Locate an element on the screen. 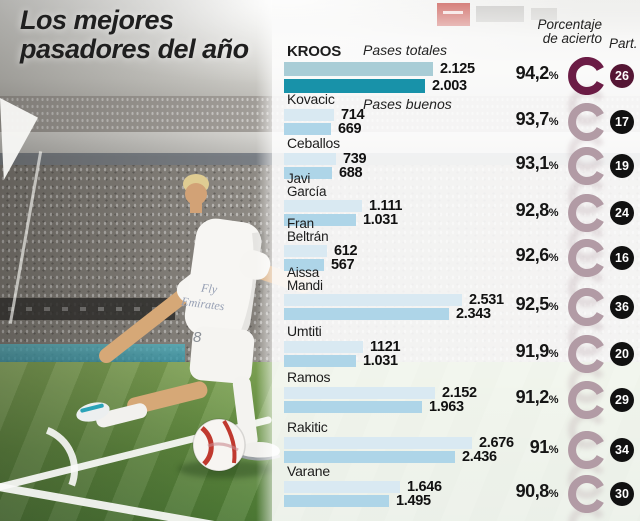 Image resolution: width=640 pixels, height=521 pixels. player-name: Rakitic is located at coordinates (307, 427).